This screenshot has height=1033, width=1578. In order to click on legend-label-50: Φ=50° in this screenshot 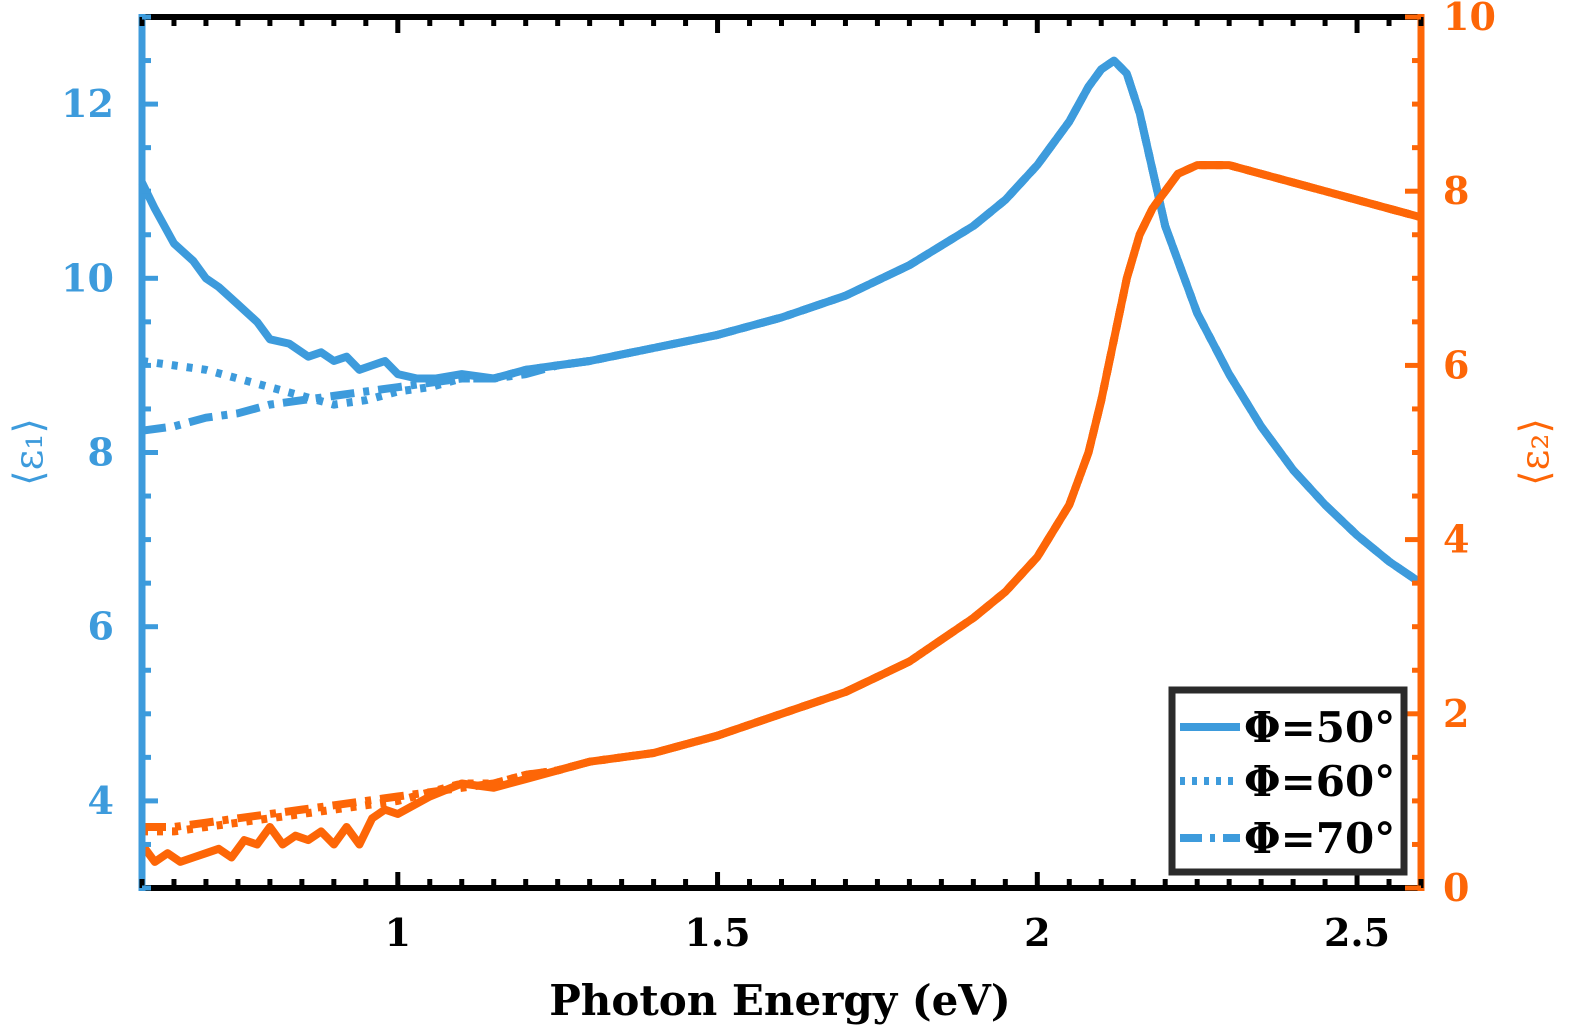, I will do `click(1319, 727)`.